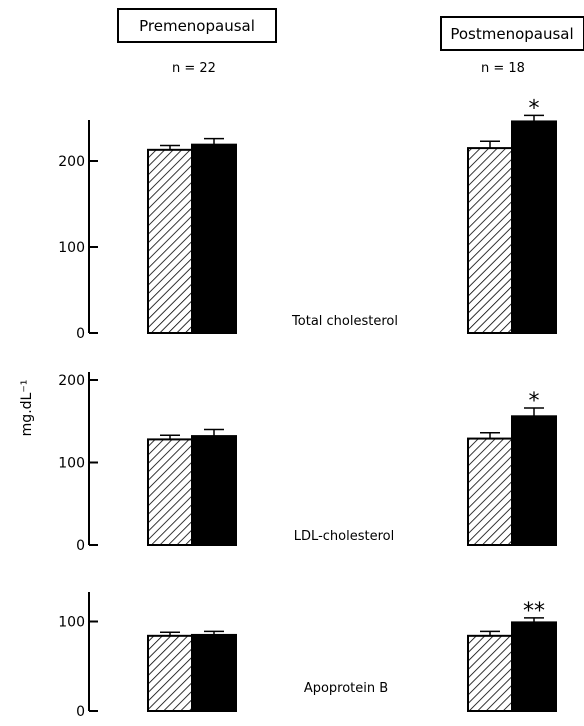 This screenshot has width=584, height=726. Describe the element at coordinates (344, 536) in the screenshot. I see `panel-title: LDL-cholesterol` at that location.